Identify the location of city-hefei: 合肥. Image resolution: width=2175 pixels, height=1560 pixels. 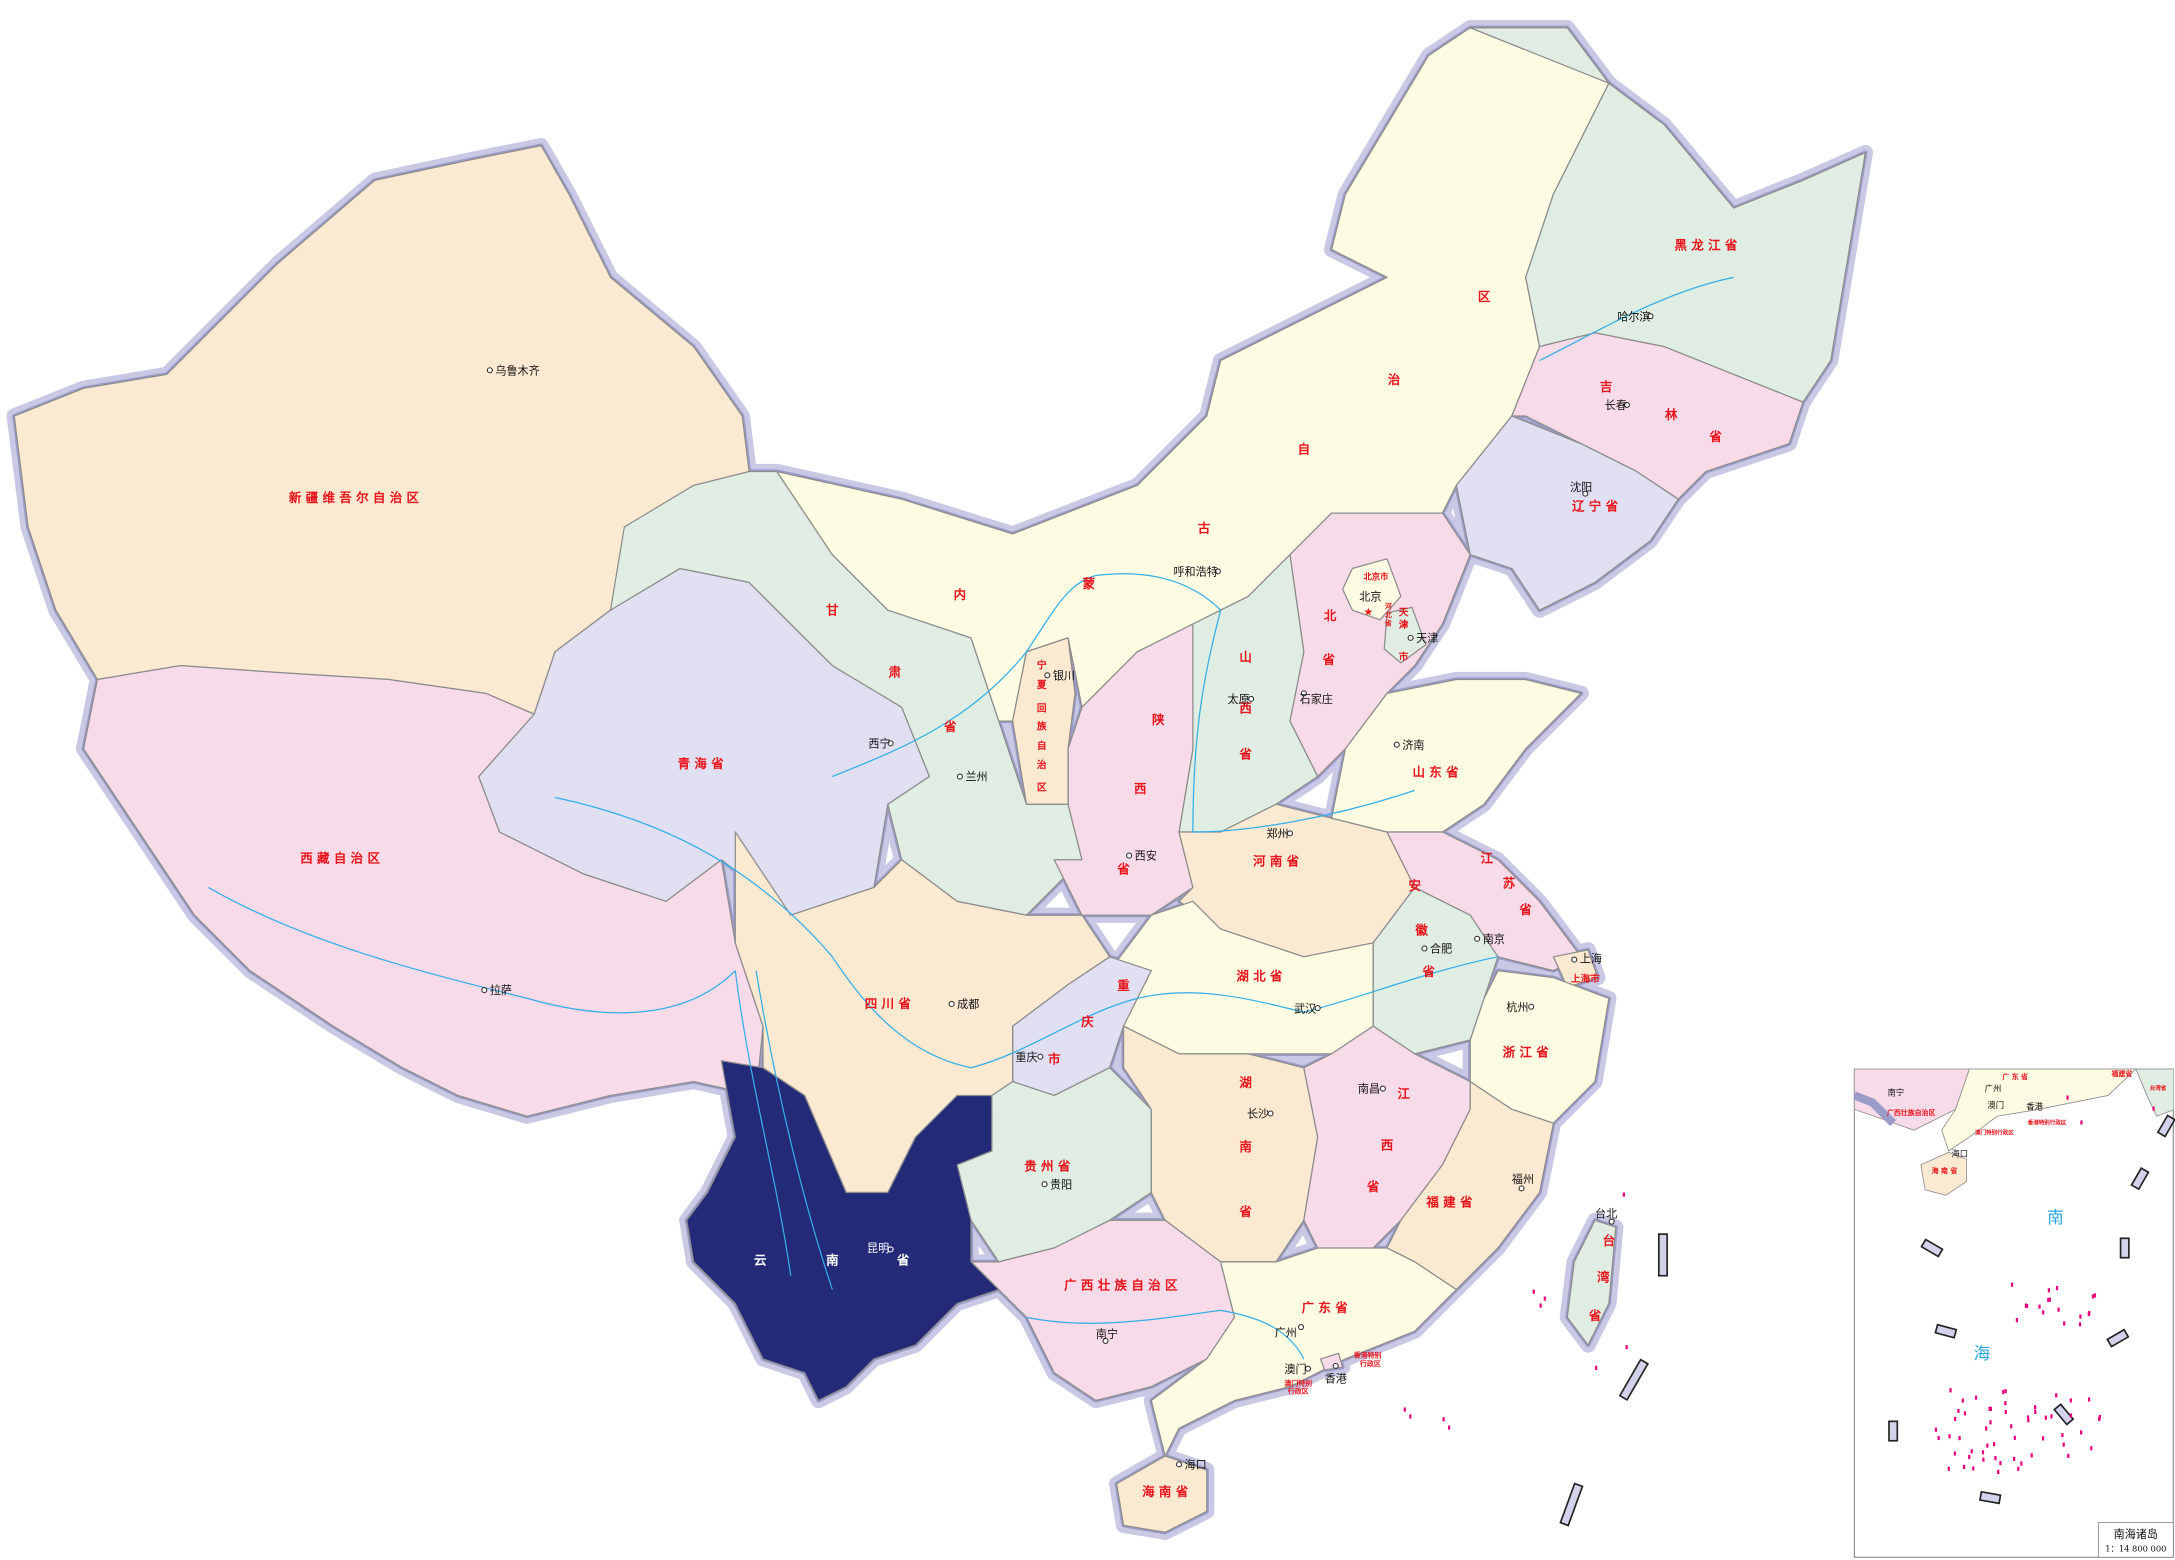
(1436, 949).